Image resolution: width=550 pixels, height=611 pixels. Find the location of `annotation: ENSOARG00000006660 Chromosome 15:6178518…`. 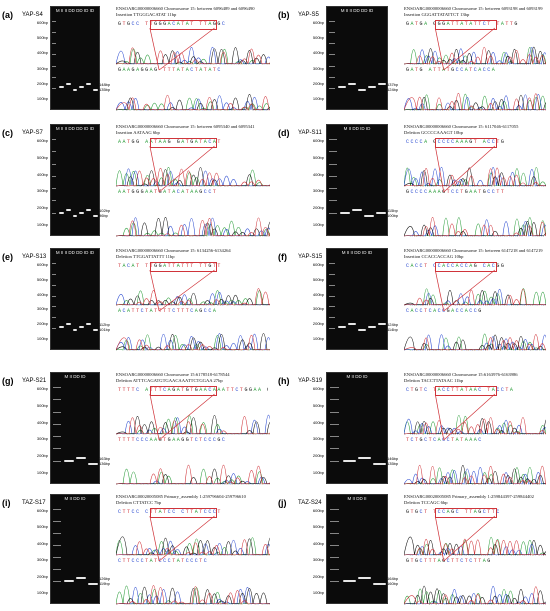

annotation: ENSOARG00000006660 Chromosome 15:6178518… is located at coordinates (173, 377).